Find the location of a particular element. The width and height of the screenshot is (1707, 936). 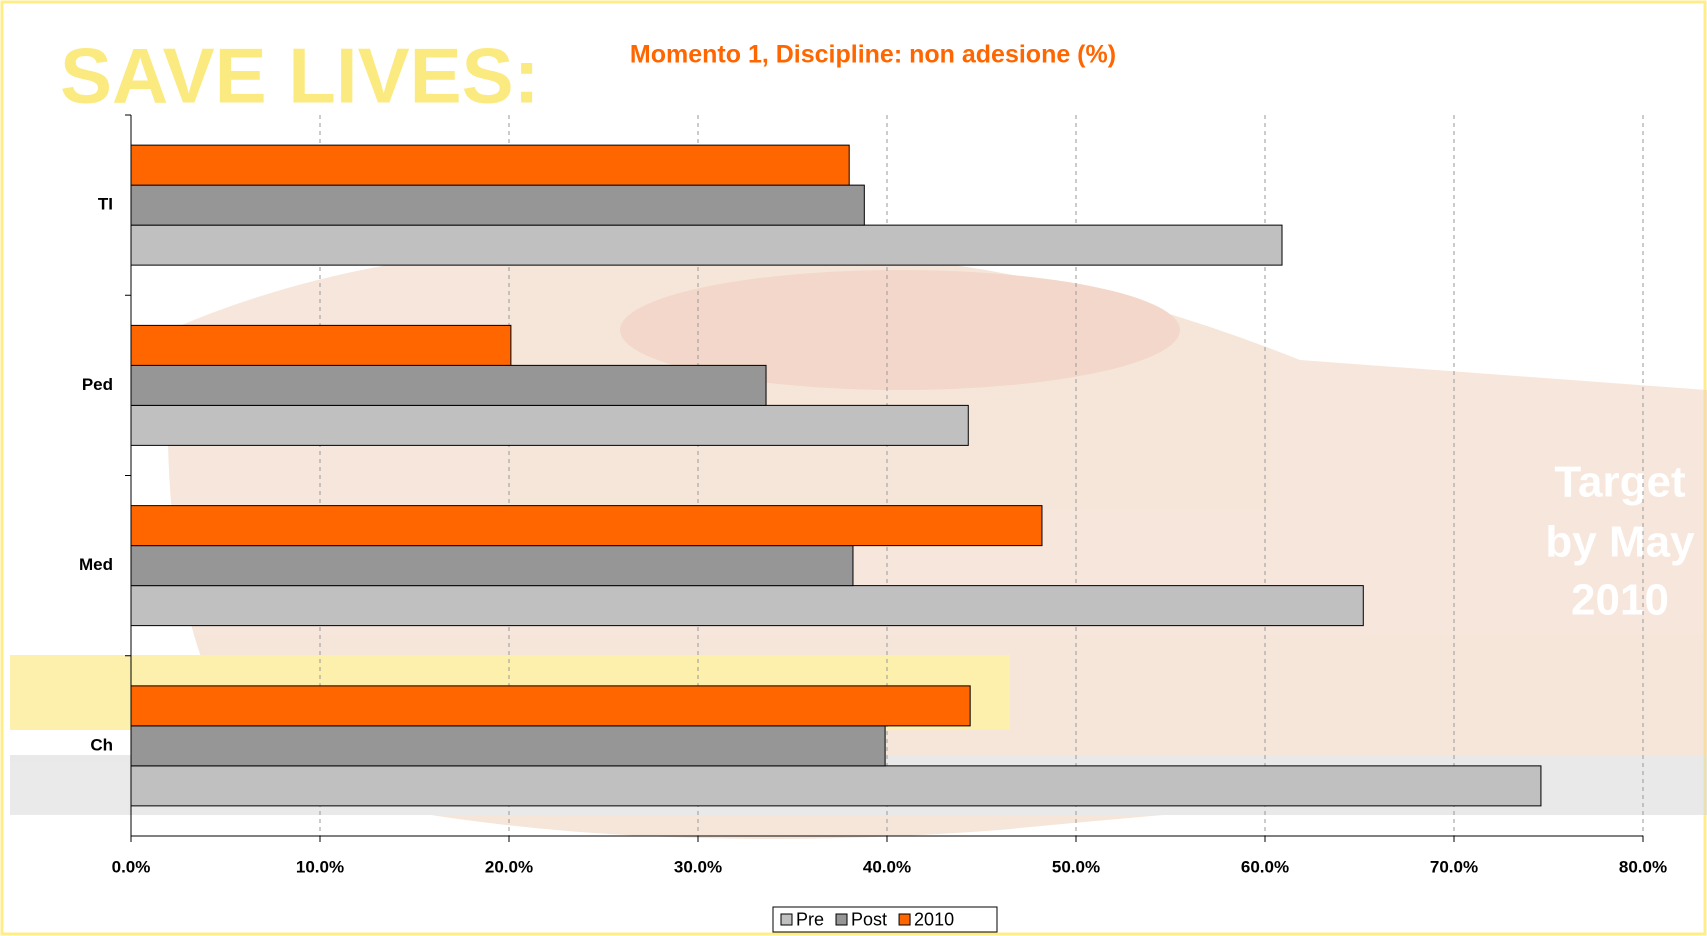

x-tick-label: 20.0% is located at coordinates (509, 866).